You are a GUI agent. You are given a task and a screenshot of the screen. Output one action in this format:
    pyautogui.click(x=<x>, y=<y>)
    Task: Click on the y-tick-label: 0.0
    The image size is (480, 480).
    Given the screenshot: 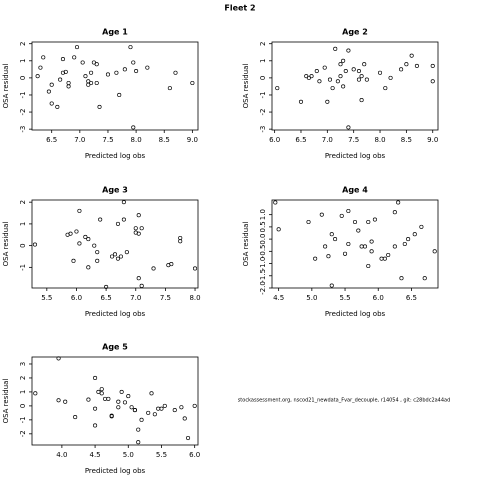 What is the action you would take?
    pyautogui.click(x=263, y=239)
    